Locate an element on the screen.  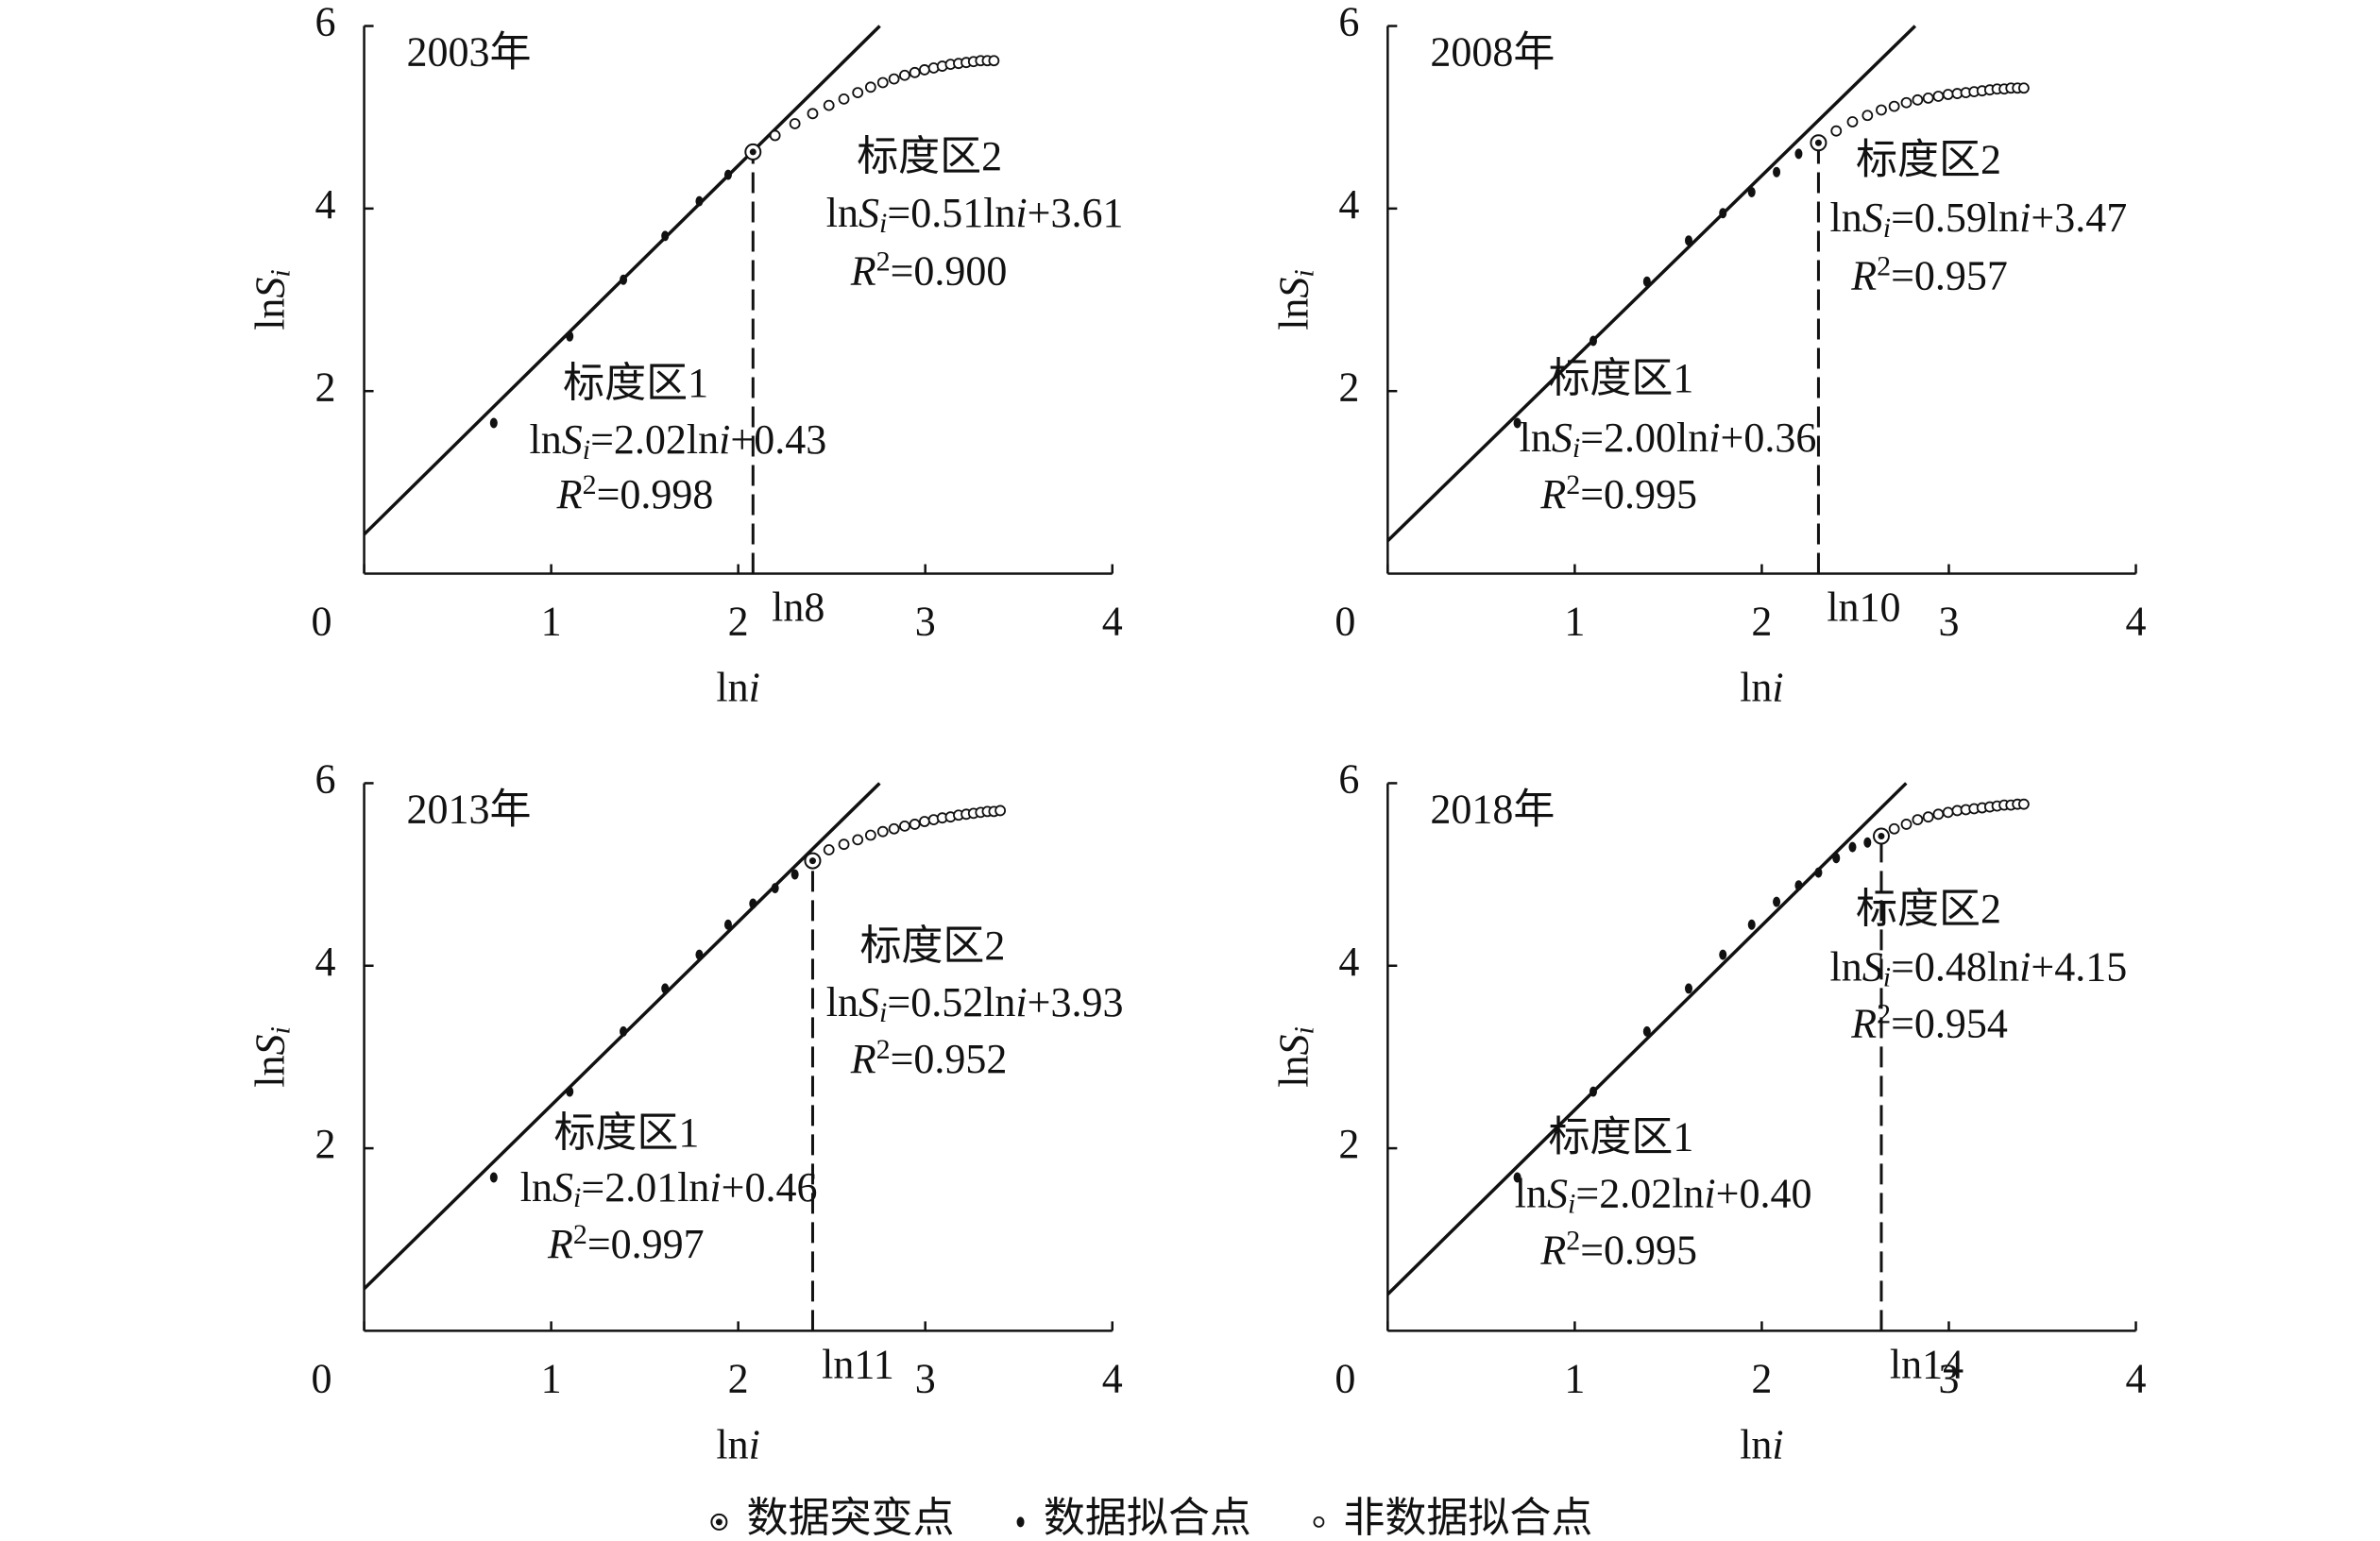
rich-text: R2=0.957 is located at coordinates (1929, 274).